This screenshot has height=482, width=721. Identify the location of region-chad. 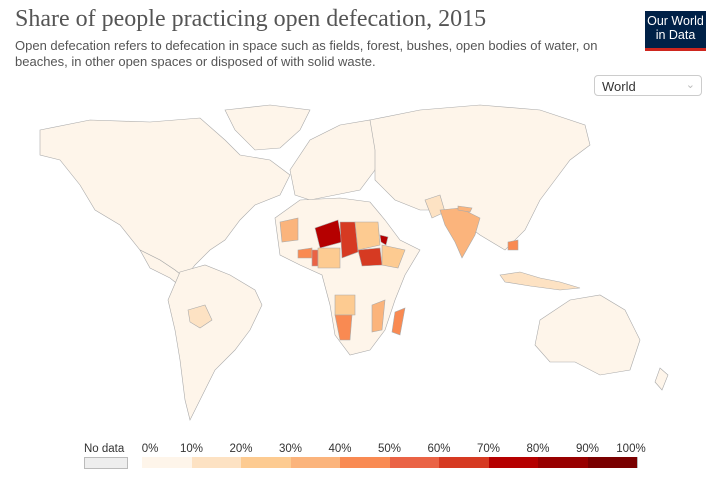
(349, 240).